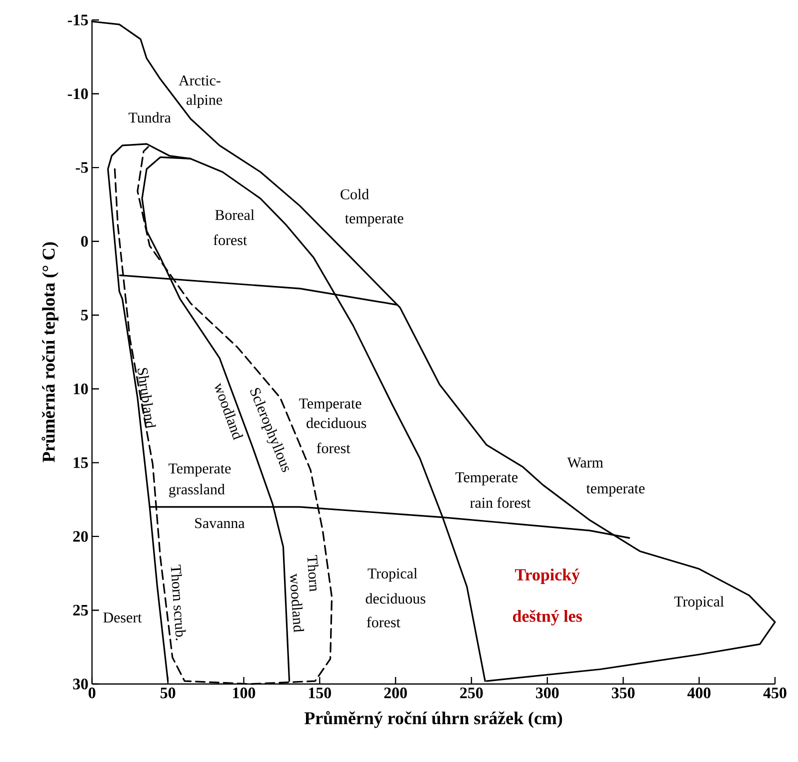 The height and width of the screenshot is (762, 798). What do you see at coordinates (149, 117) in the screenshot?
I see `annotation: Tundra` at bounding box center [149, 117].